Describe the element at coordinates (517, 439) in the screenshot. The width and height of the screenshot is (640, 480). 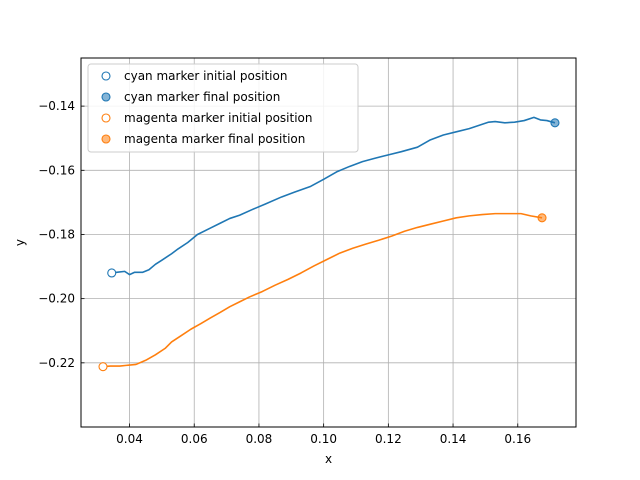
I see `x-tick-label: 0.16` at that location.